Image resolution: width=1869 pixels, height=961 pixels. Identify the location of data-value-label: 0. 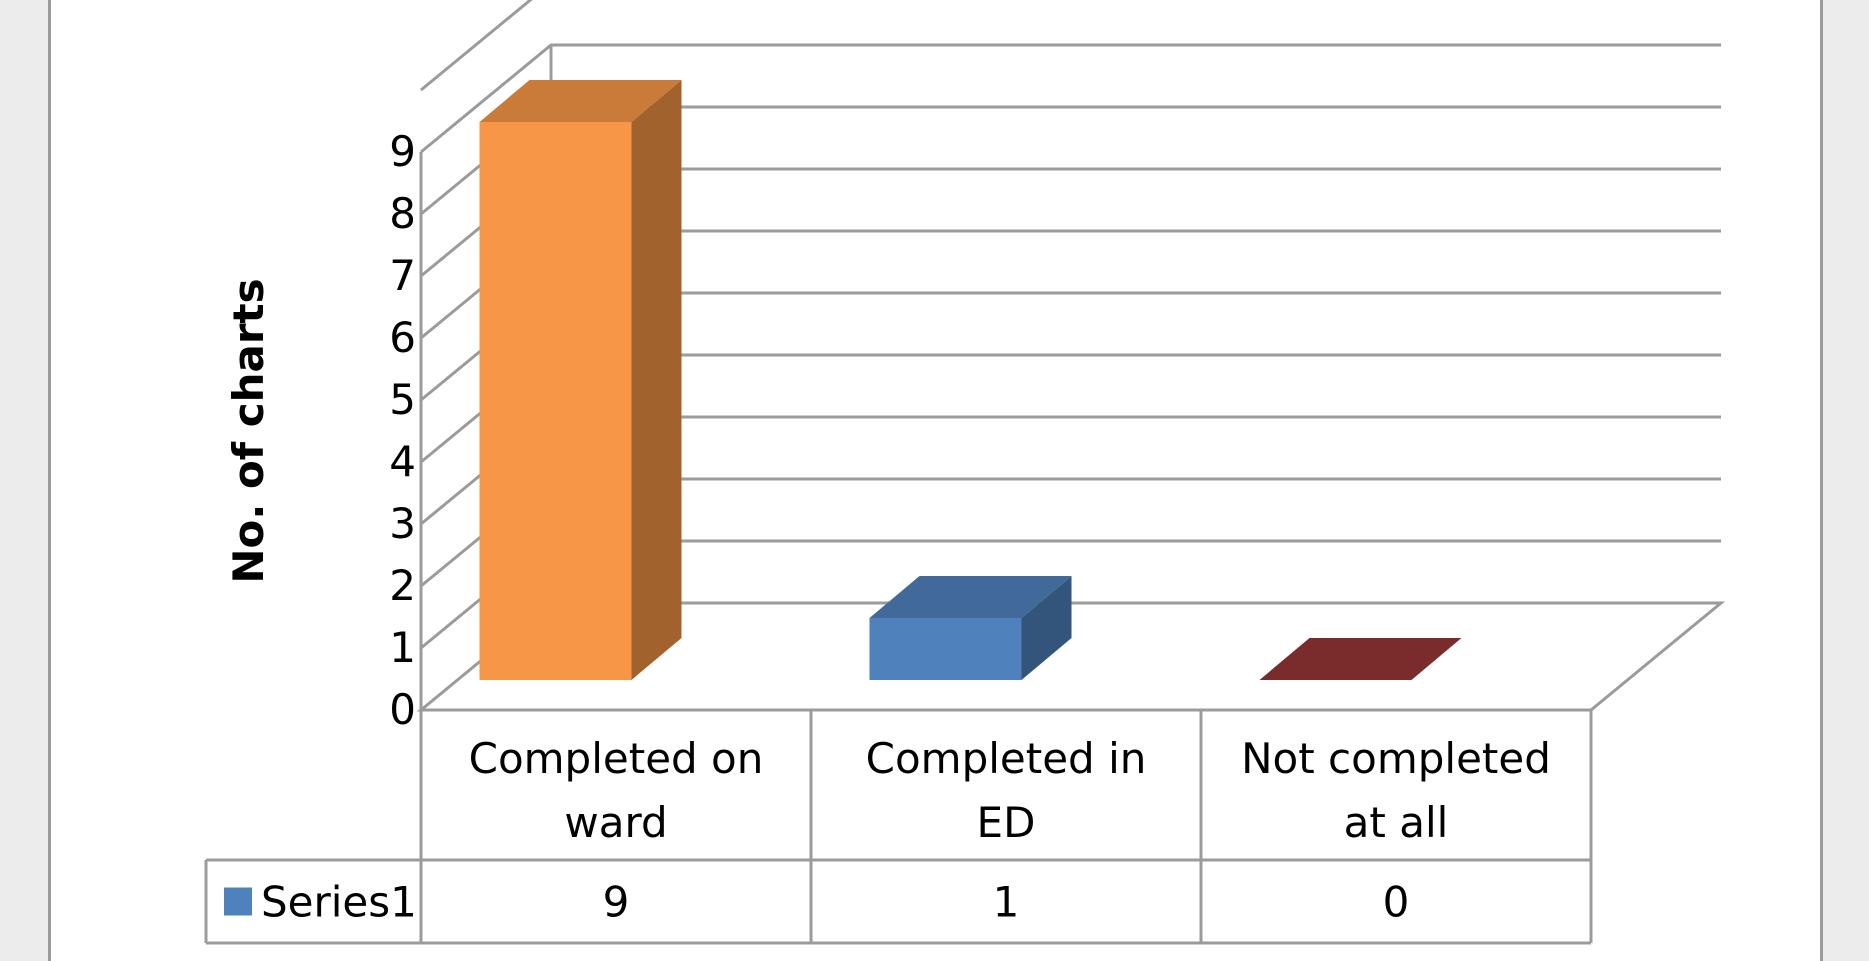
(1396, 902).